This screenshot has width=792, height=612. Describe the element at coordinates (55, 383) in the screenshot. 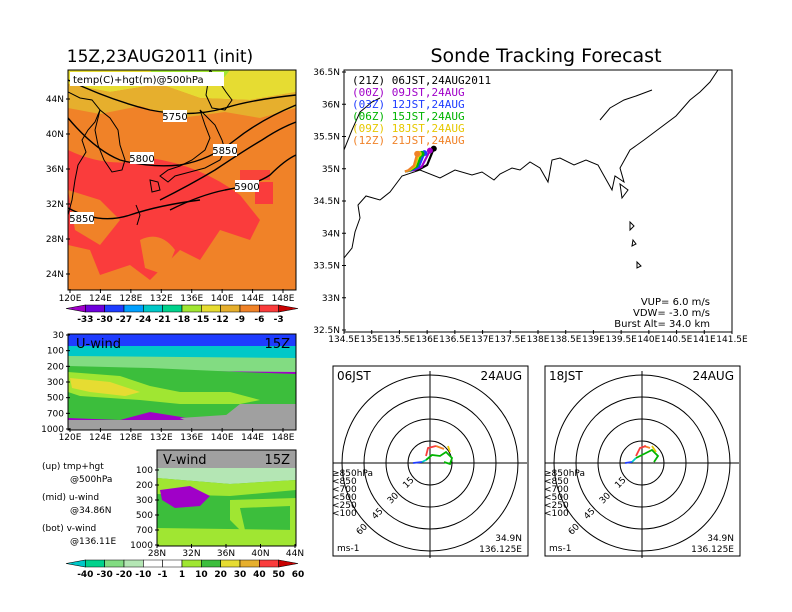

I see `pressure-tick-label: 300` at that location.